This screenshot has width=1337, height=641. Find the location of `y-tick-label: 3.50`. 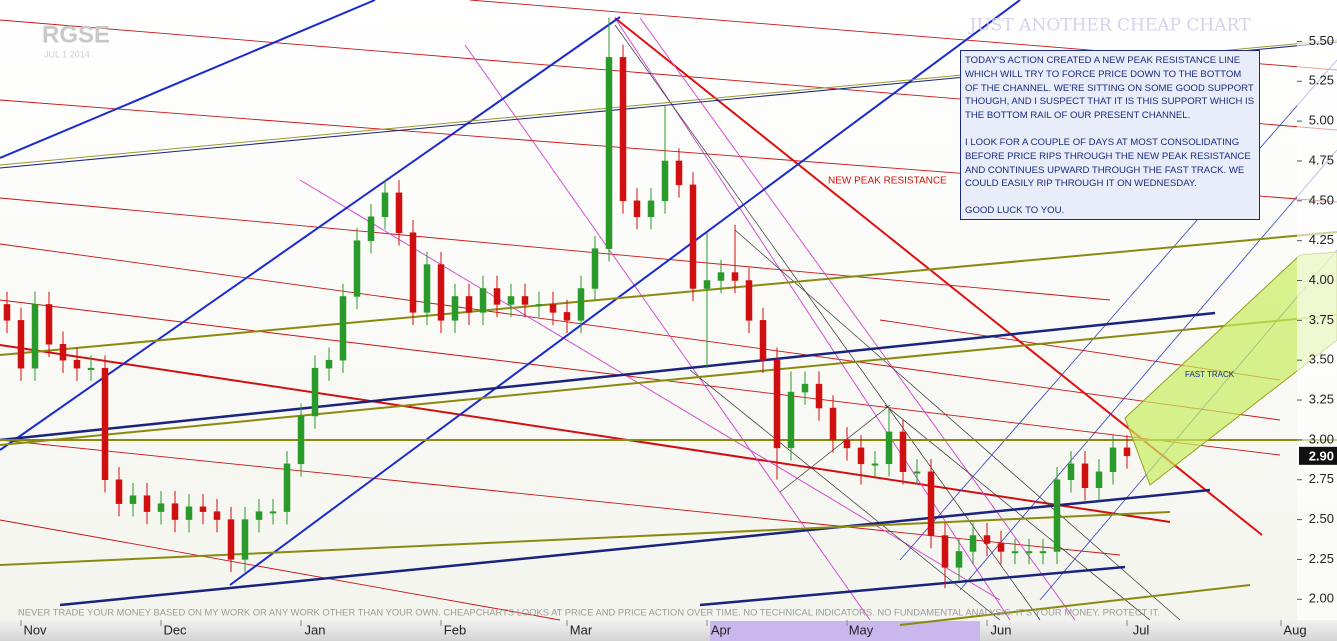

y-tick-label: 3.50 is located at coordinates (1321, 359).